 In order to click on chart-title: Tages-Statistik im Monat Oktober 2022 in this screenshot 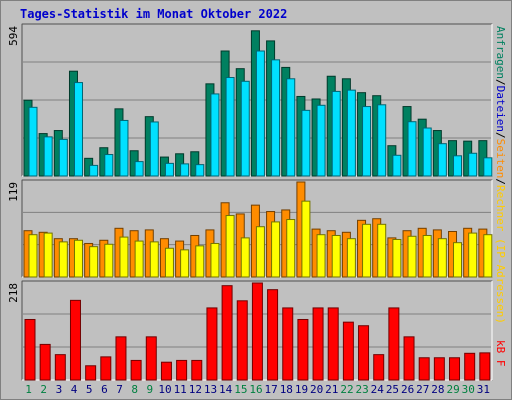, I will do `click(154, 14)`.